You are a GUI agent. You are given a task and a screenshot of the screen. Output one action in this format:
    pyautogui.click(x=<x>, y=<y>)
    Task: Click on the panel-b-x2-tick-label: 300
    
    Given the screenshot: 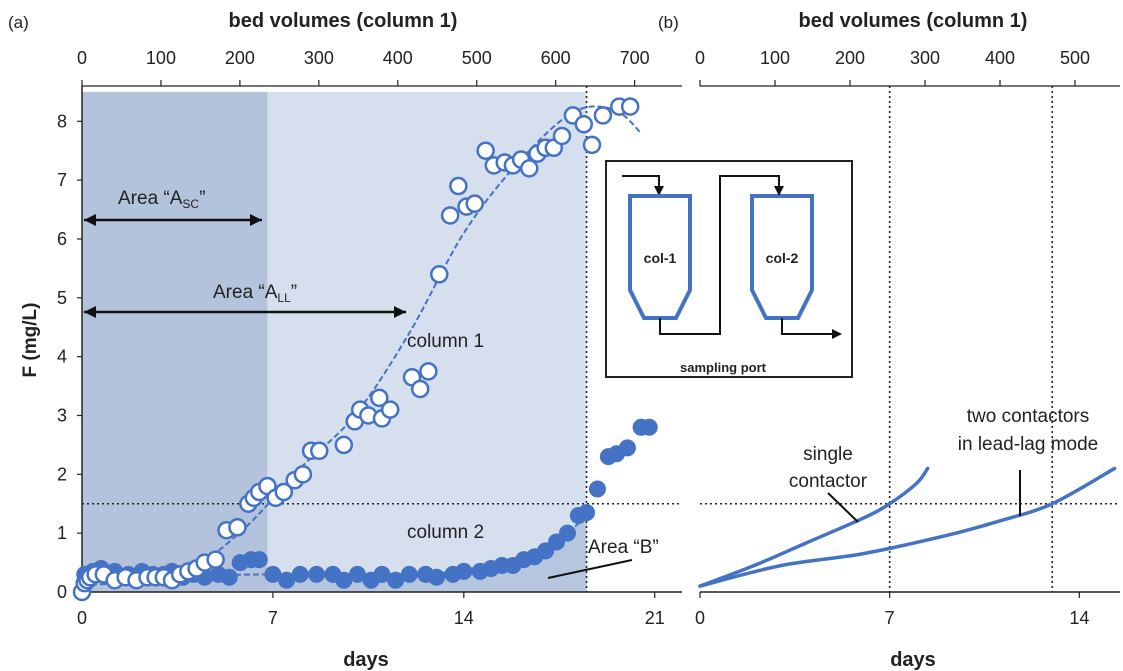 What is the action you would take?
    pyautogui.click(x=925, y=58)
    